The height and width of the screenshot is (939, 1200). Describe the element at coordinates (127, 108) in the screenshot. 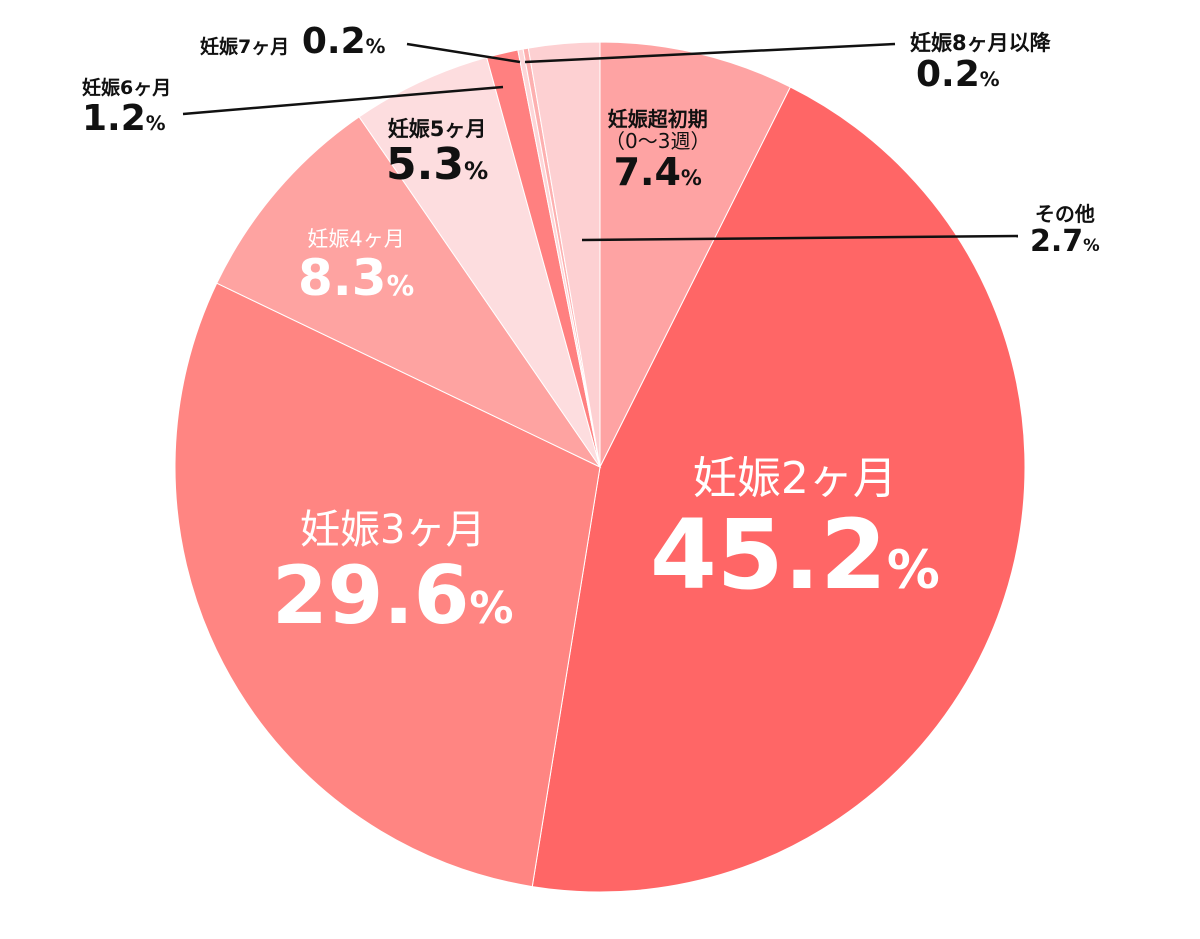

I see `label-6months: 妊娠6ヶ月 1.2%` at that location.